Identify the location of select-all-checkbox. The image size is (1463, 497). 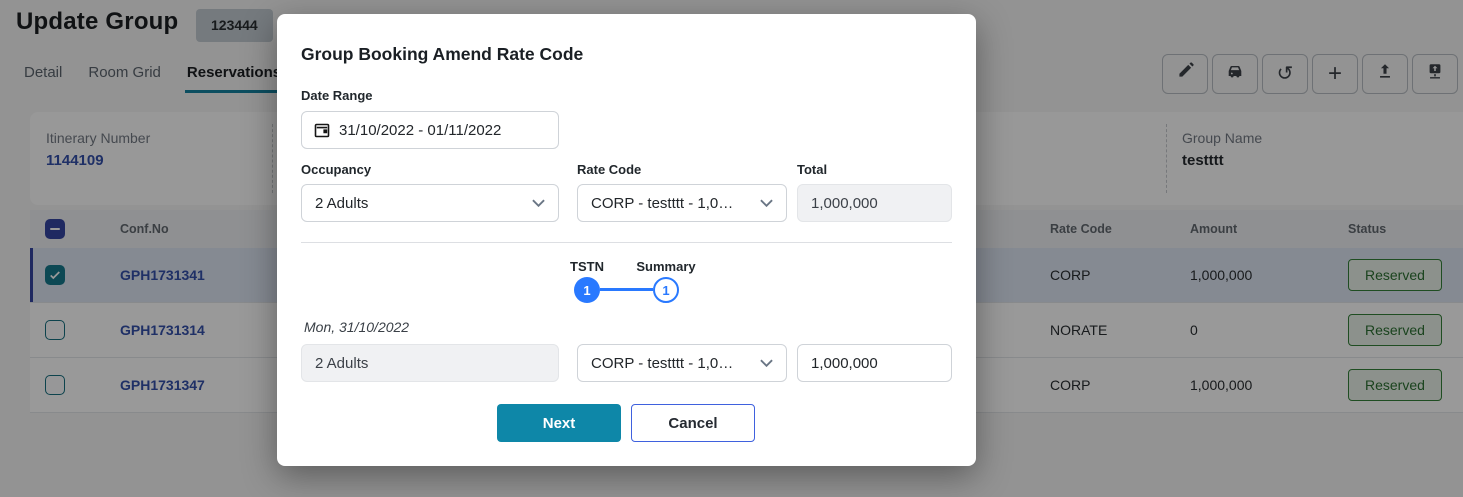
(55, 229).